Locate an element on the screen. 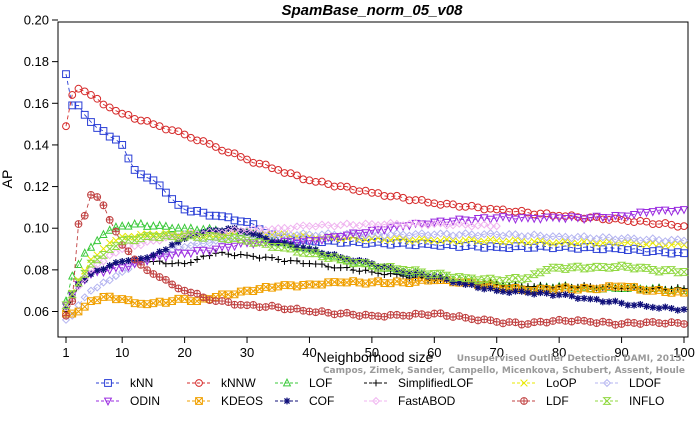 The image size is (698, 434). data-point-lof is located at coordinates (153, 225).